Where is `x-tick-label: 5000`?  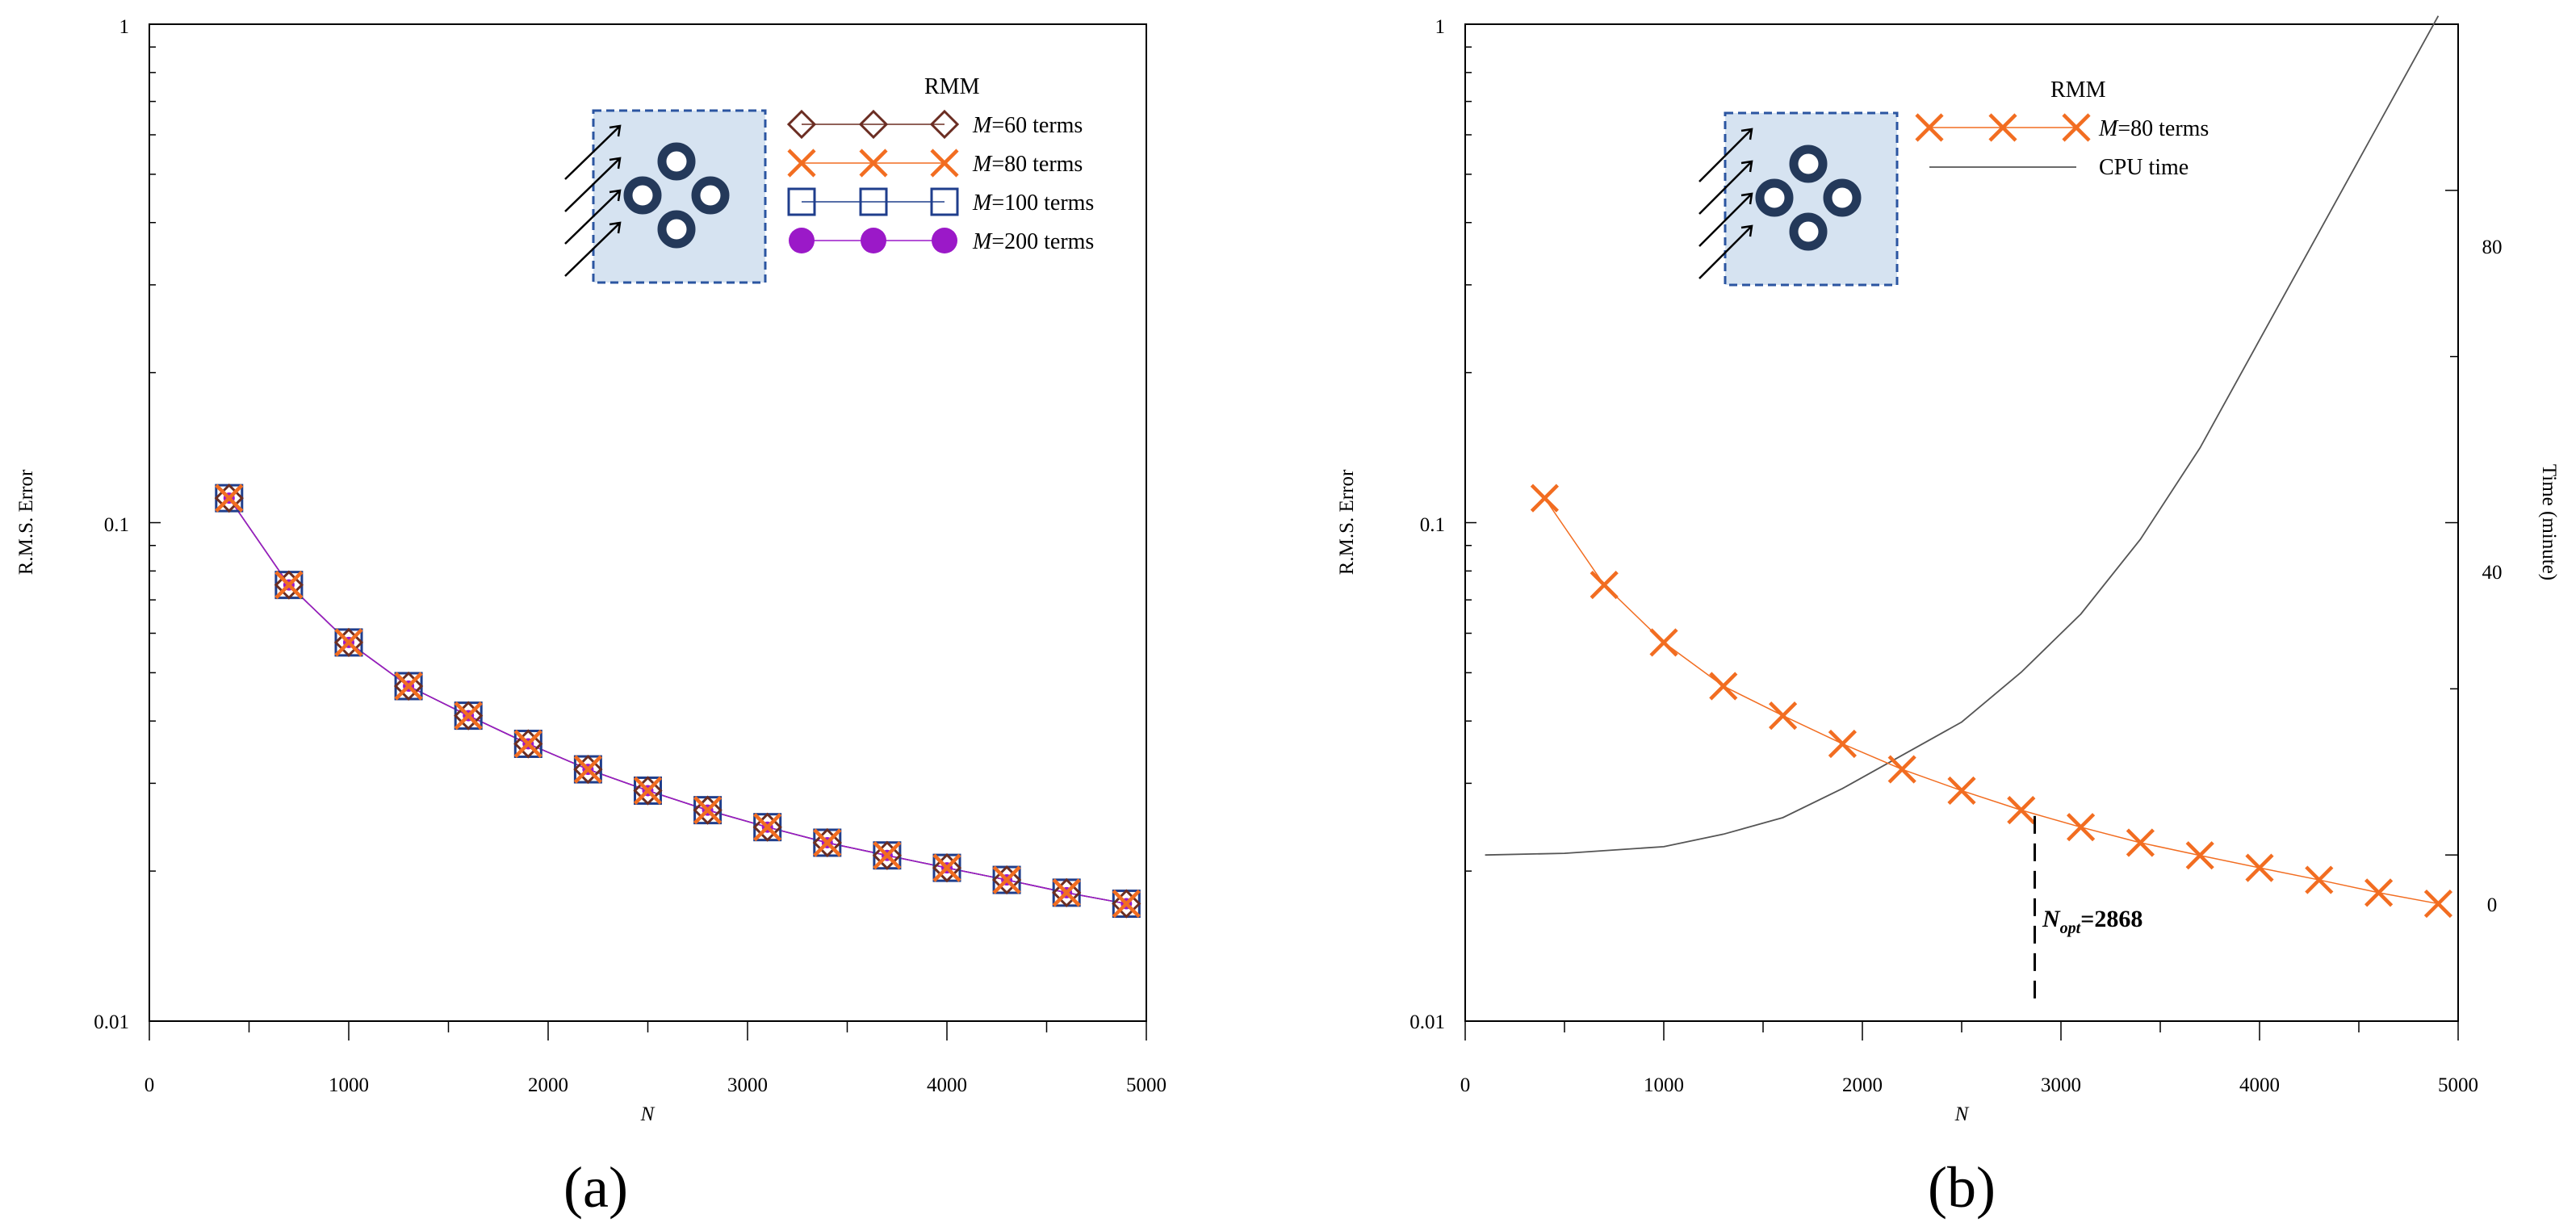
x-tick-label: 5000 is located at coordinates (1146, 1085).